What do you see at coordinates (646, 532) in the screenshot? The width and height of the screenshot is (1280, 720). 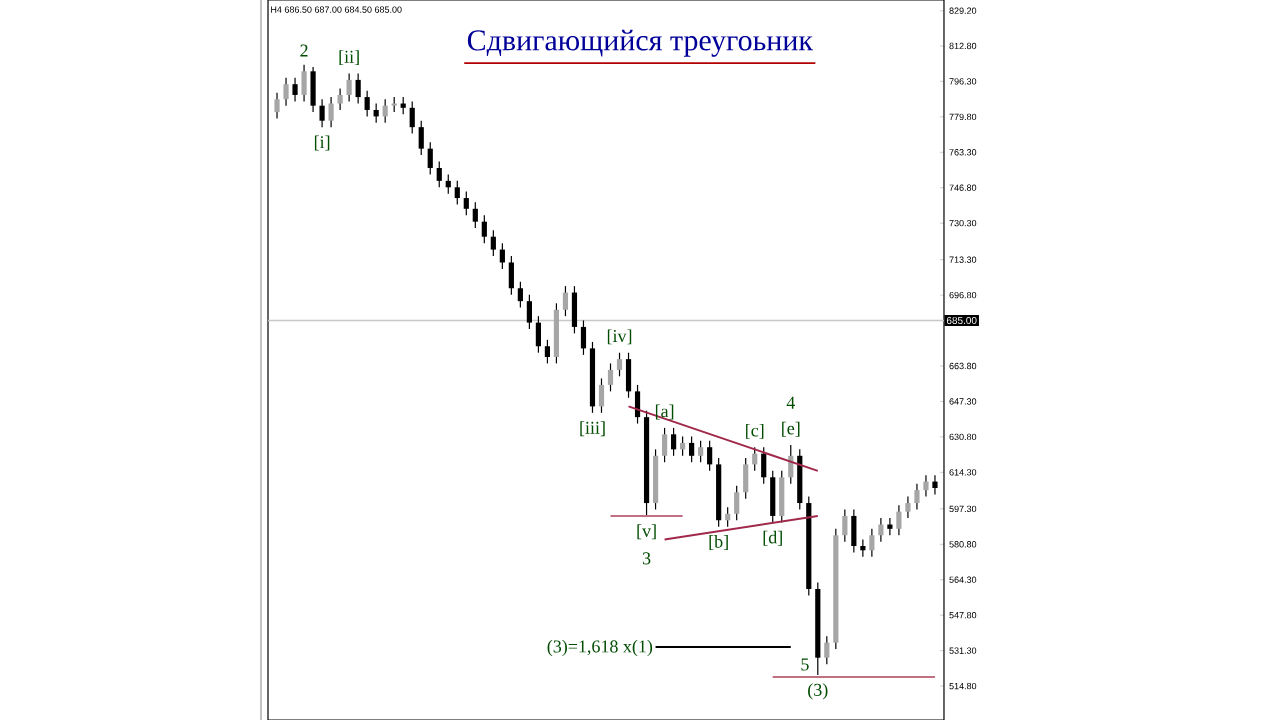 I see `annotation: [v]` at bounding box center [646, 532].